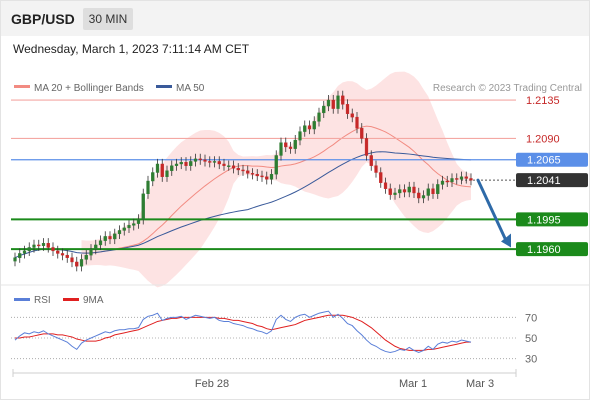 Image resolution: width=590 pixels, height=400 pixels. I want to click on legend-label-rsi: RSI, so click(42, 300).